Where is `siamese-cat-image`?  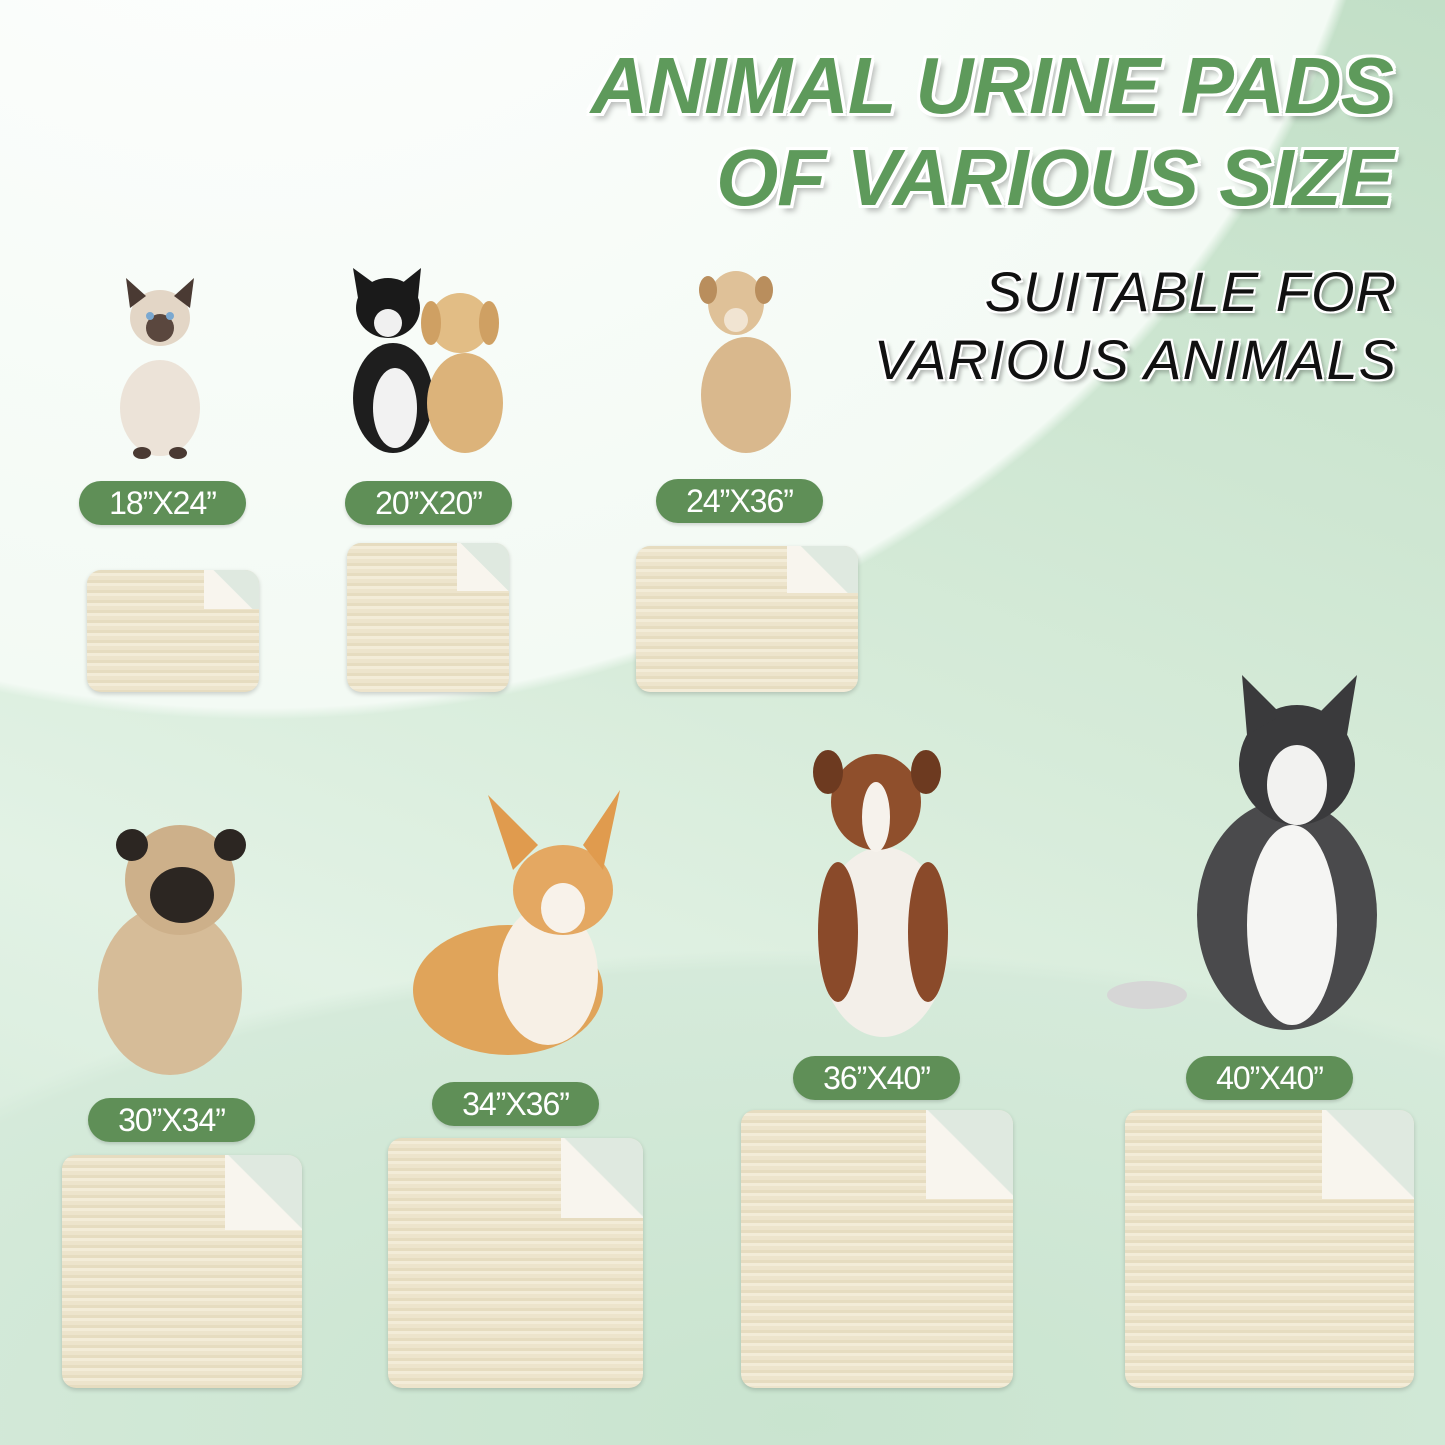
siamese-cat-image is located at coordinates (160, 368).